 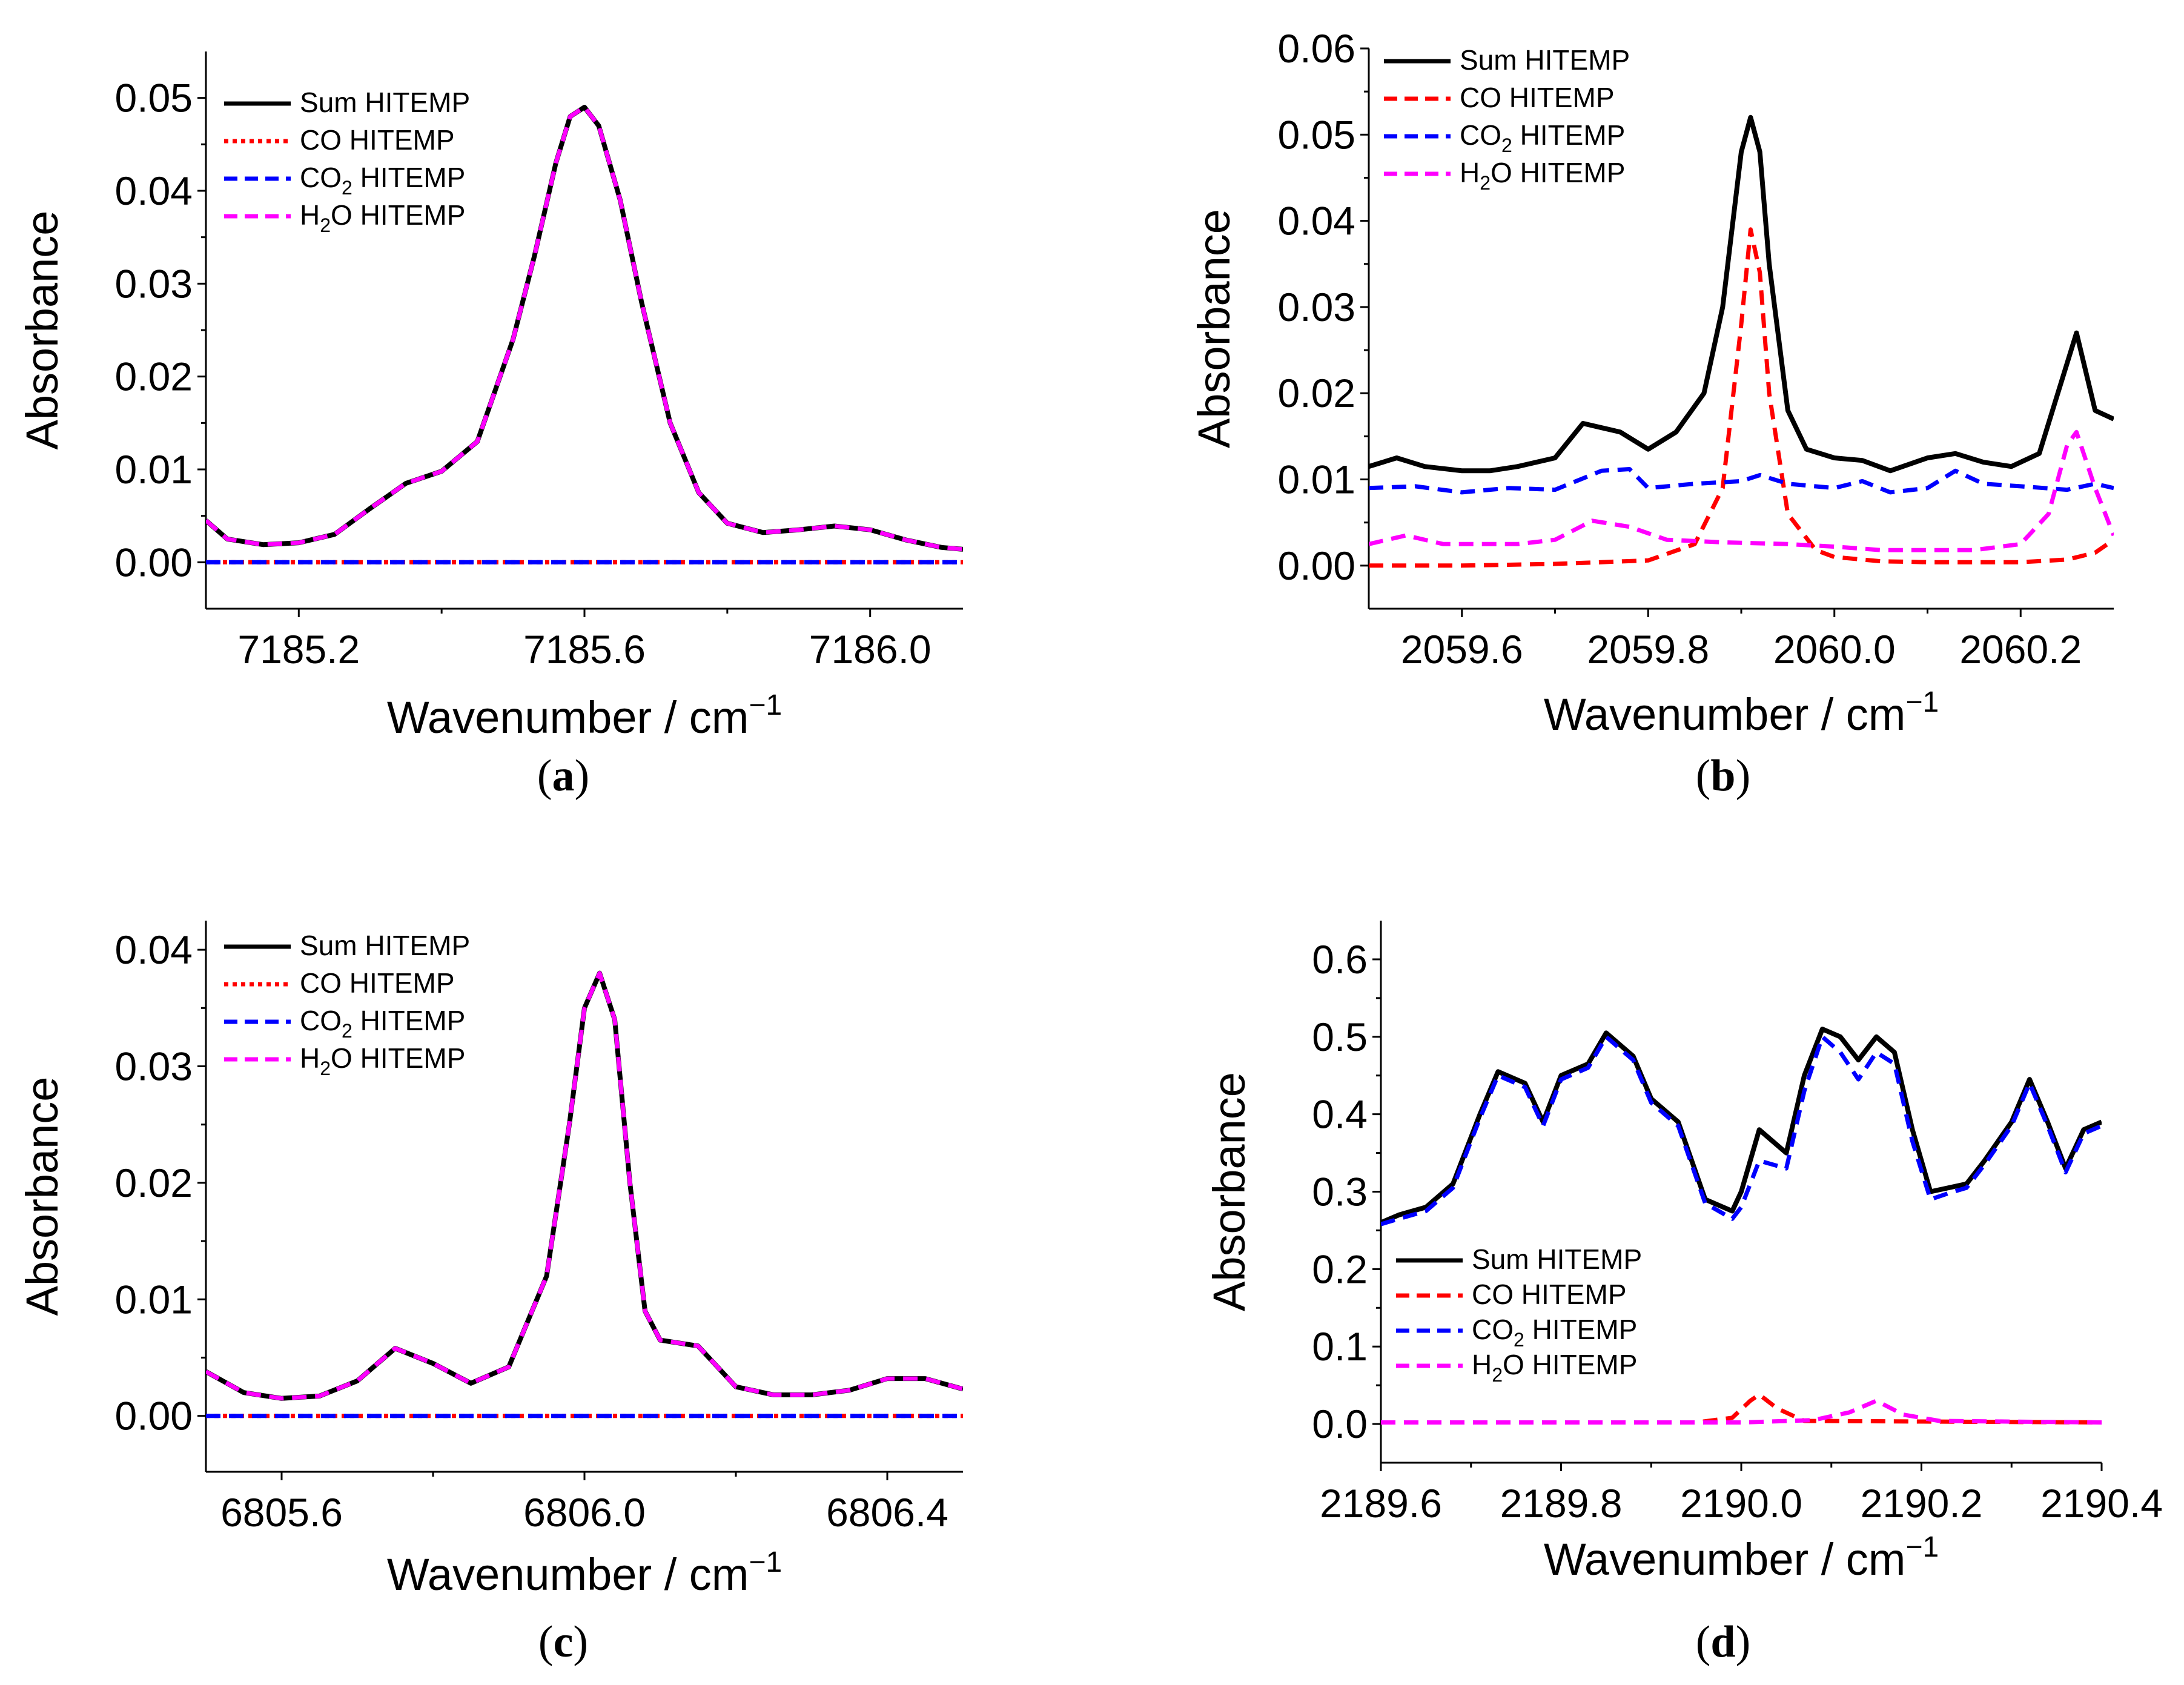 I want to click on x-tick-label: 2060.2, so click(x=2020, y=649).